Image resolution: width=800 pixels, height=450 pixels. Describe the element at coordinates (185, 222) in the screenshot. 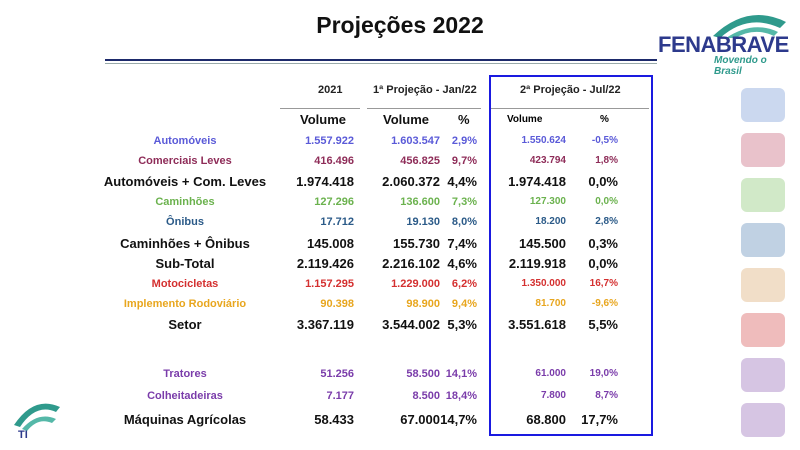

I see `row-label: Ônibus` at that location.